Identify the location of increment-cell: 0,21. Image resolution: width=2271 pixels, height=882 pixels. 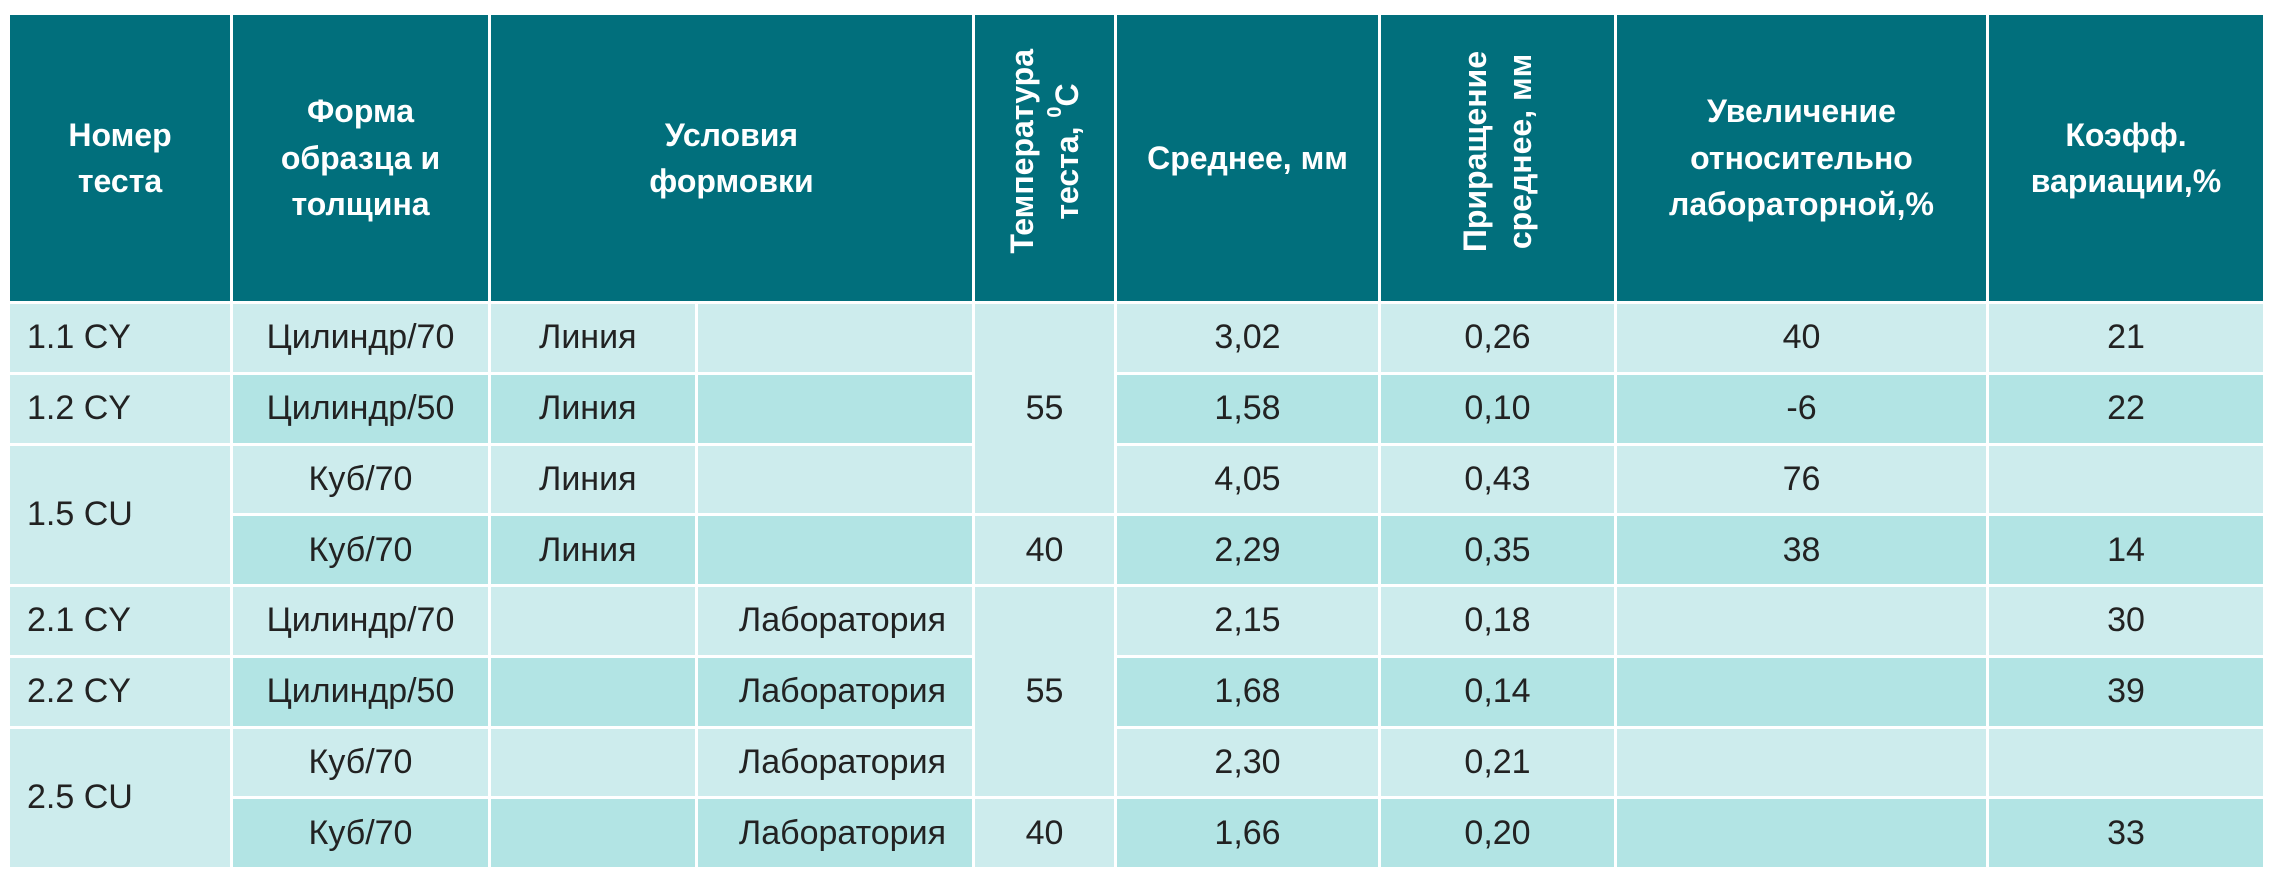
(1497, 762).